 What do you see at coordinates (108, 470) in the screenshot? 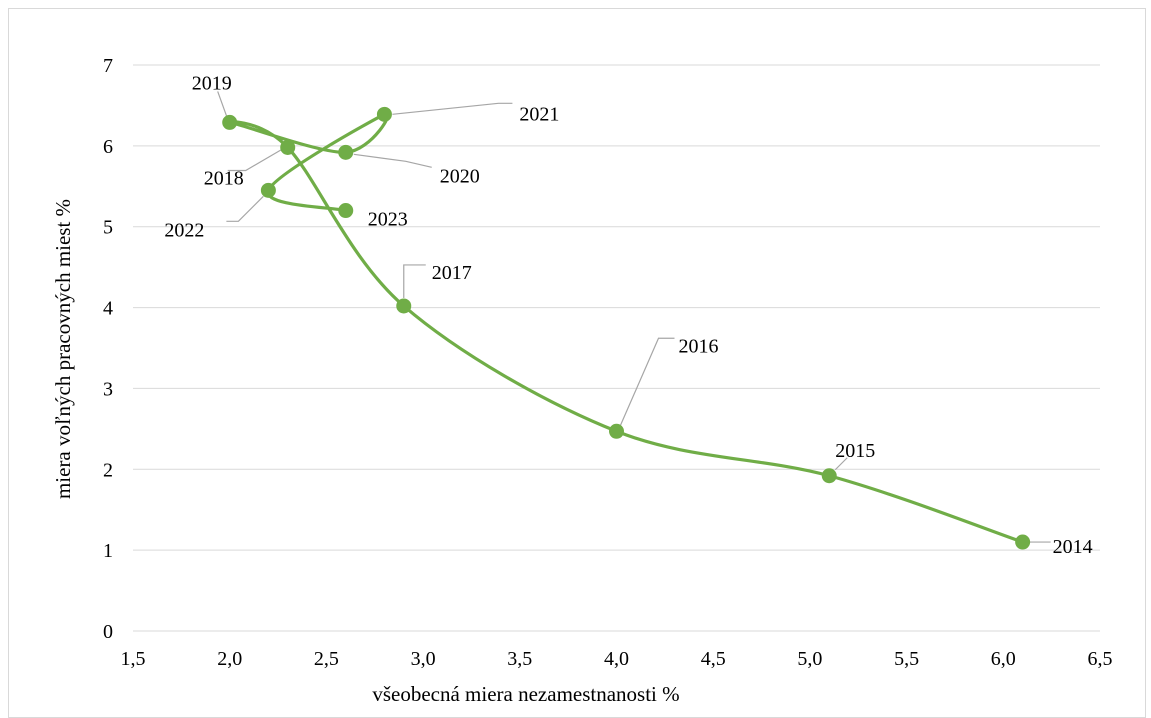
I see `y-tick-label: 2` at bounding box center [108, 470].